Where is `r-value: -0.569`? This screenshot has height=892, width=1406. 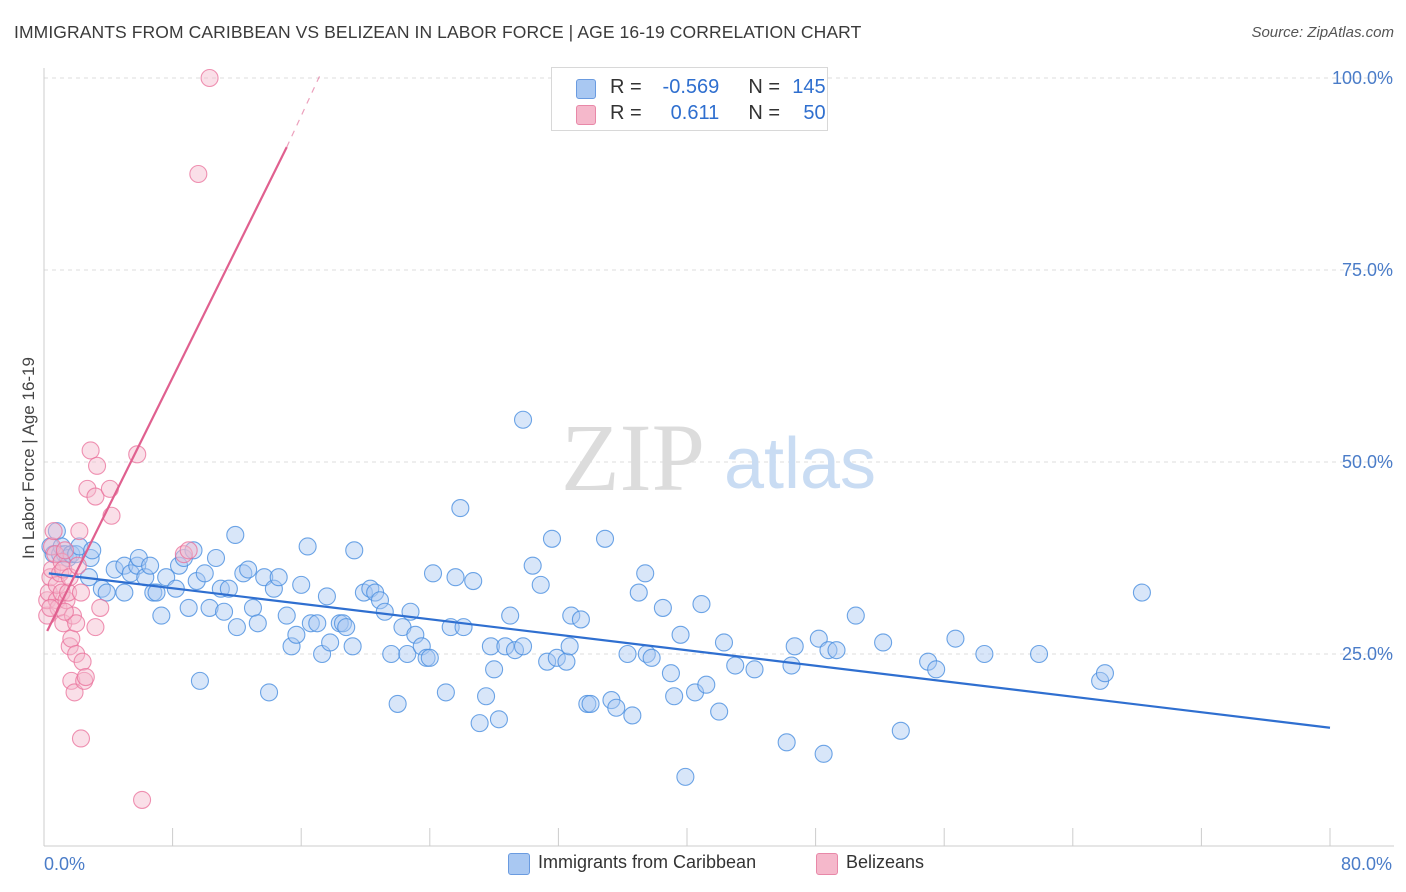 r-value: -0.569 is located at coordinates (691, 87).